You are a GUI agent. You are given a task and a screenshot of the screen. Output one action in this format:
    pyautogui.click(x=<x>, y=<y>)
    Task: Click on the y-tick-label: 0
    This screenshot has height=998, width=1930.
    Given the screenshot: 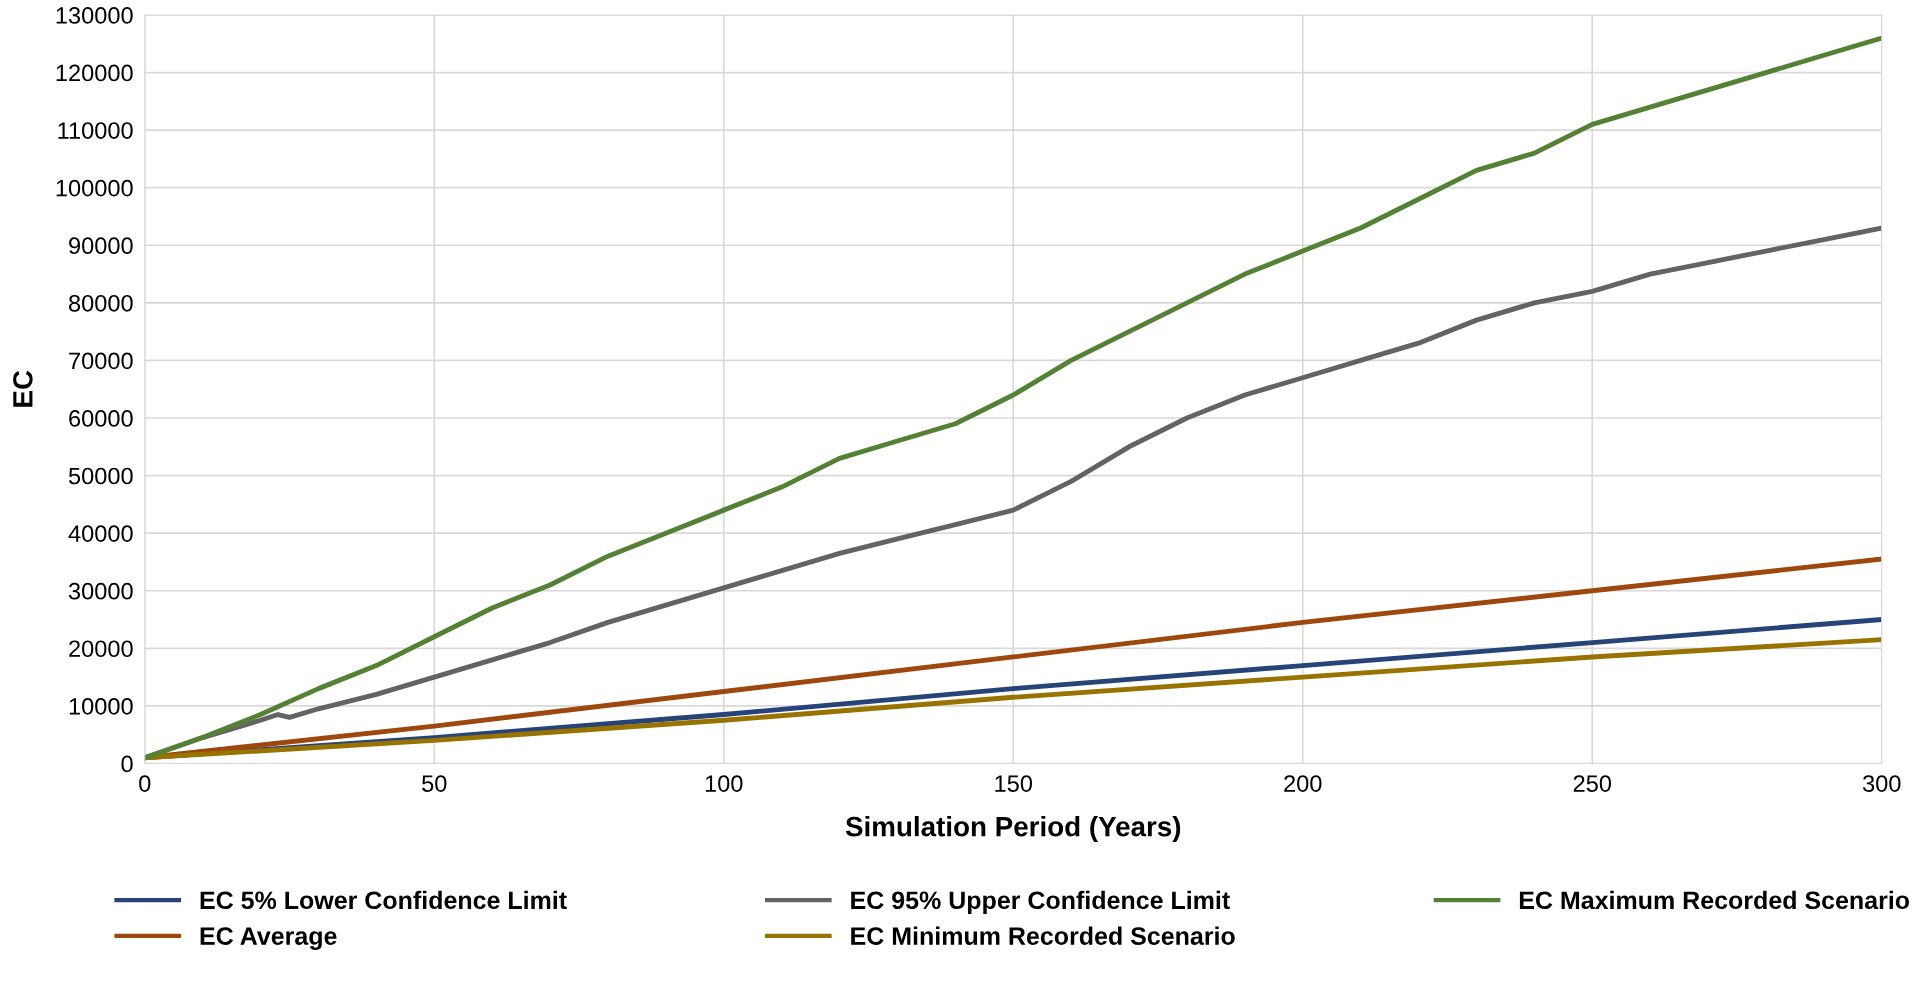 What is the action you would take?
    pyautogui.click(x=127, y=764)
    